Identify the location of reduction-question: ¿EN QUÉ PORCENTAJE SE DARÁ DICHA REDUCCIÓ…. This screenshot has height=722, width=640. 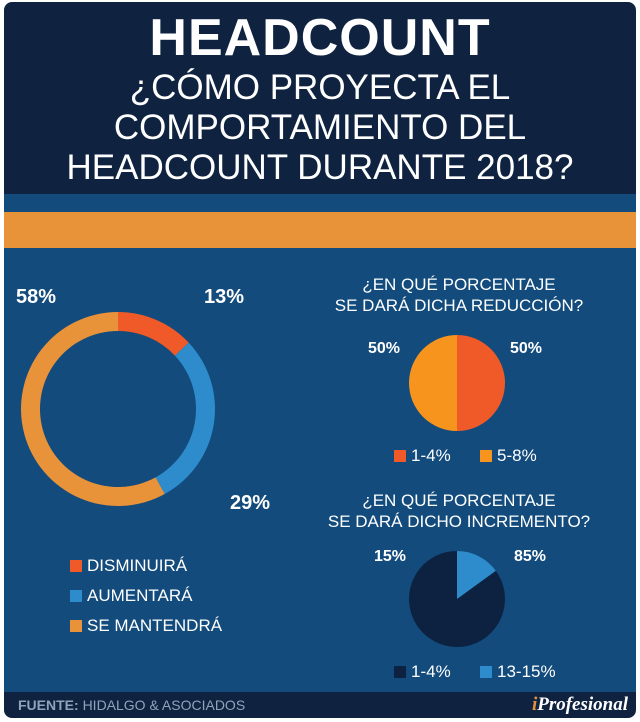
(459, 295).